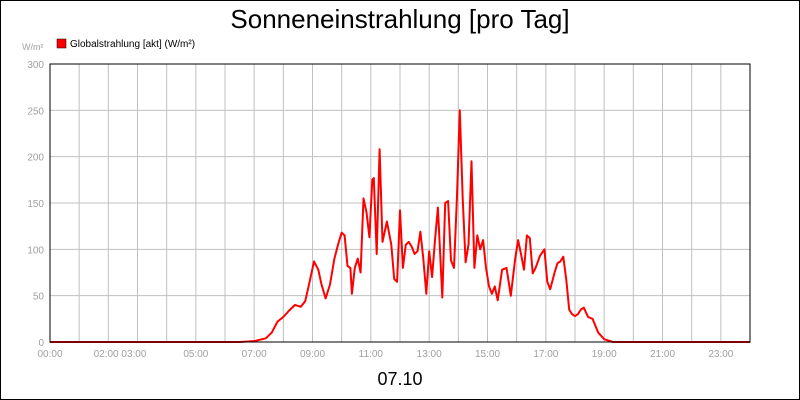 The image size is (800, 400). What do you see at coordinates (35, 158) in the screenshot?
I see `y-tick-label: 200` at bounding box center [35, 158].